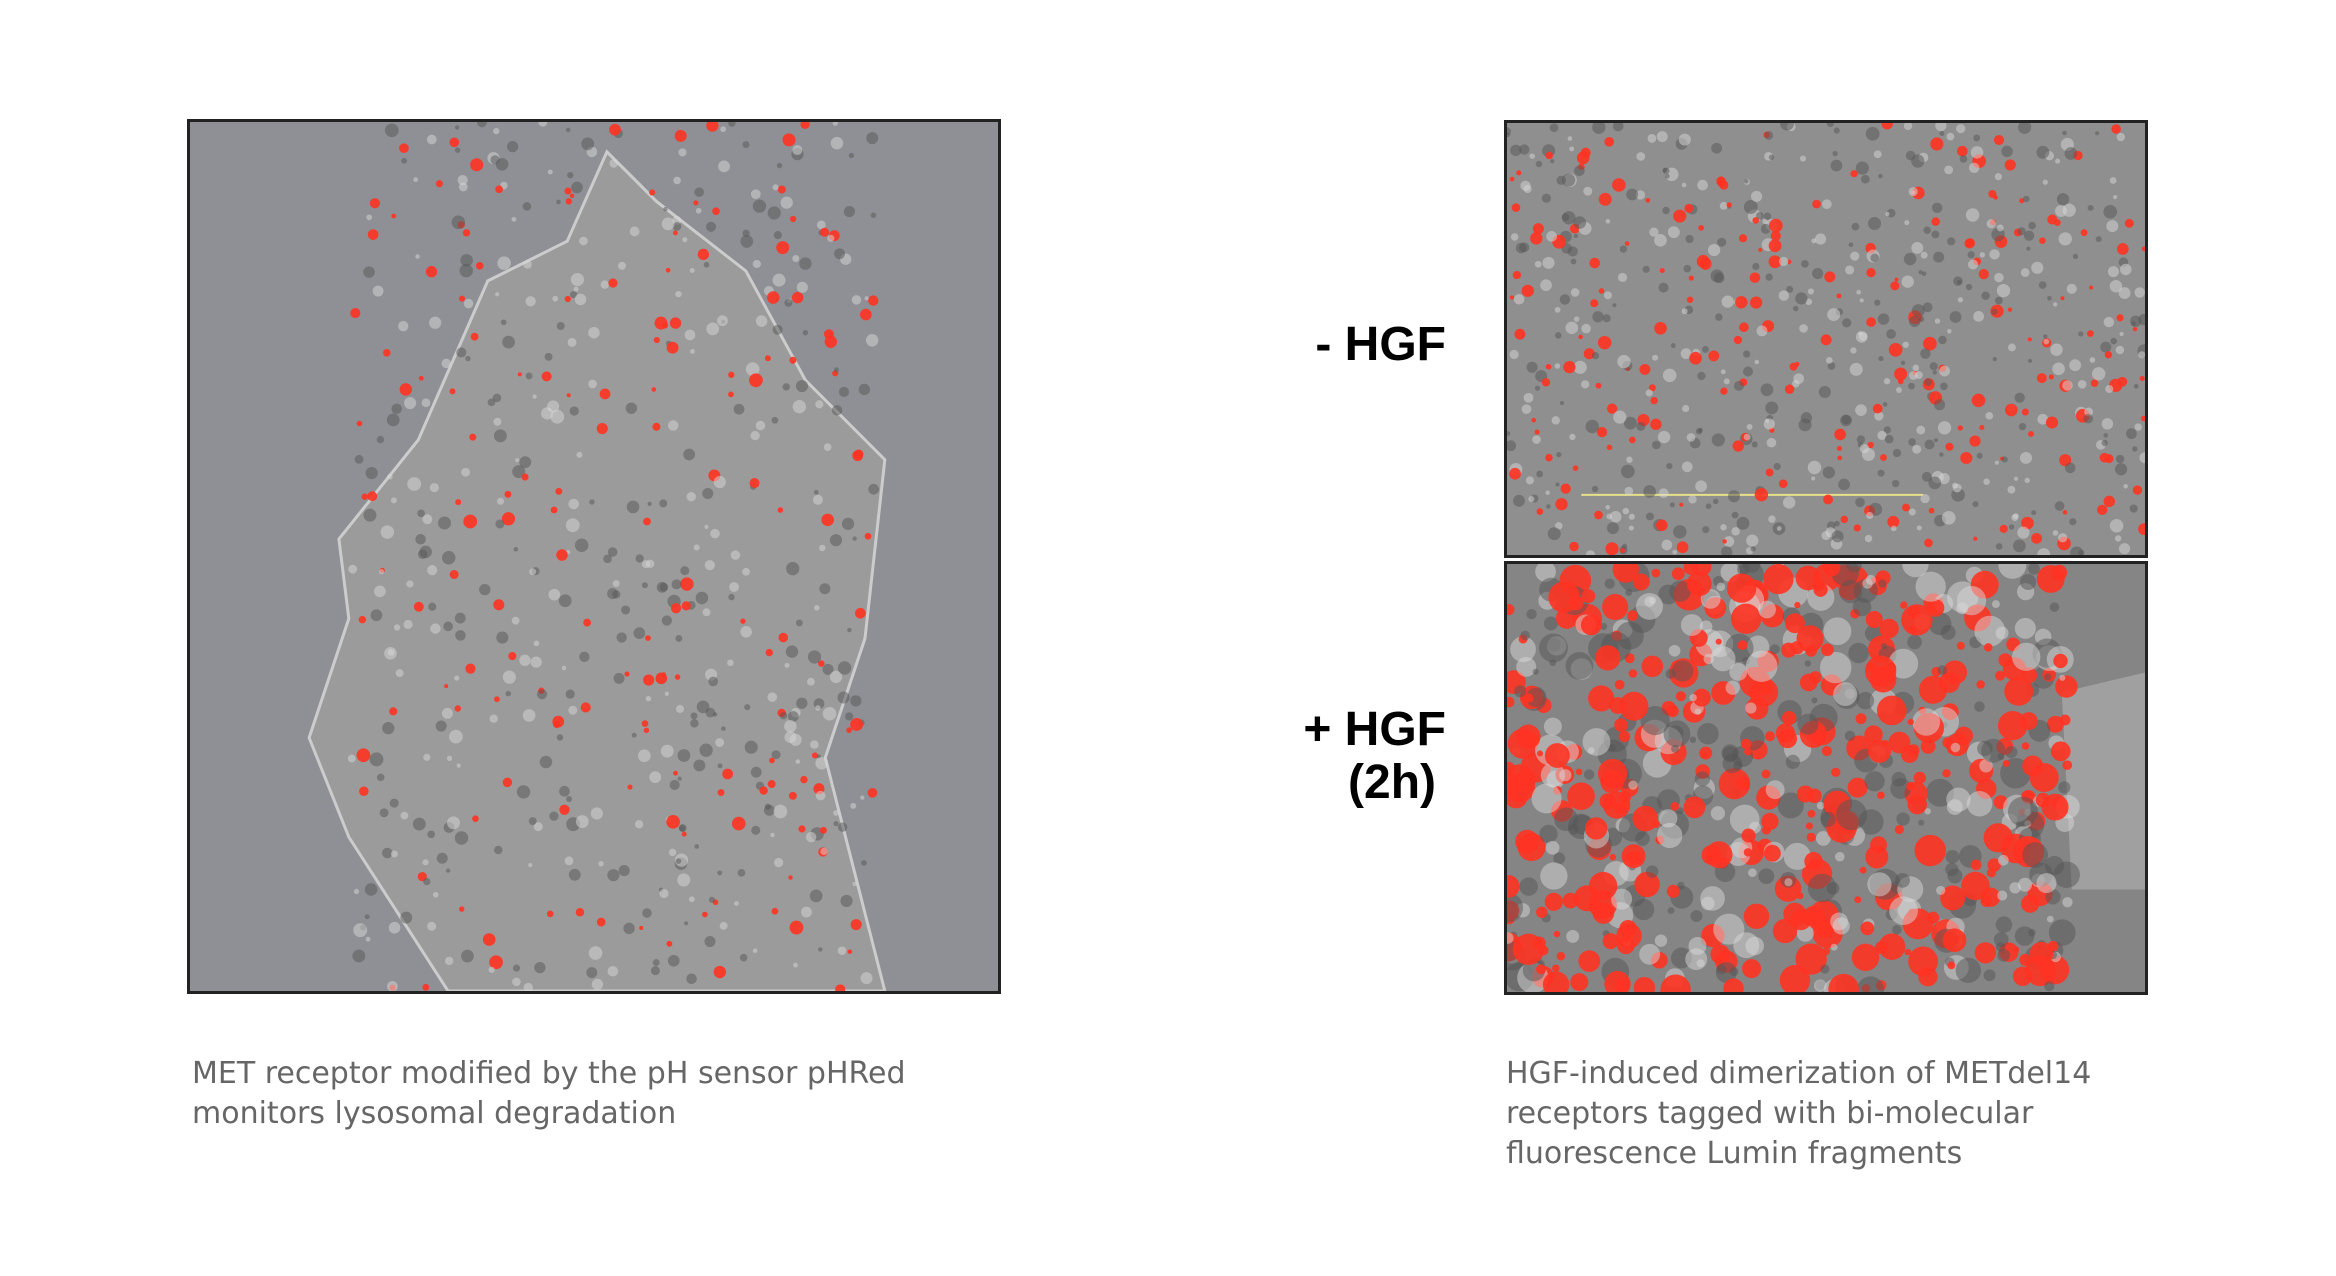  What do you see at coordinates (1826, 339) in the screenshot?
I see `micrograph-canvas` at bounding box center [1826, 339].